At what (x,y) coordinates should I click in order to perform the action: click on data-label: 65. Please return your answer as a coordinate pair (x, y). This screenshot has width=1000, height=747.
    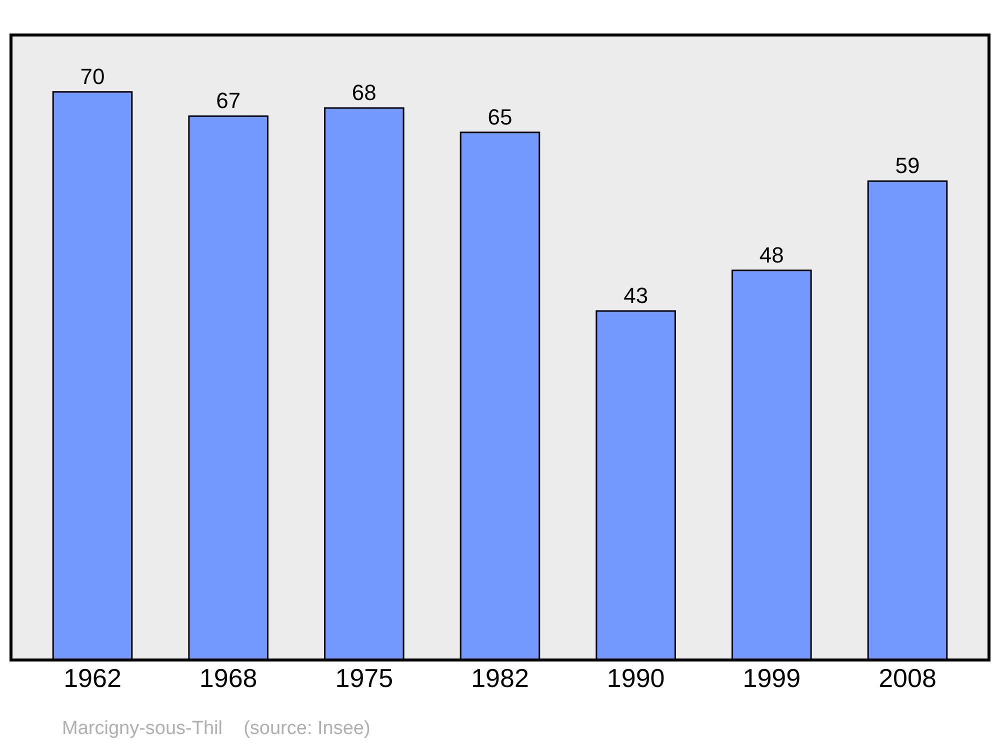
    Looking at the image, I should click on (500, 117).